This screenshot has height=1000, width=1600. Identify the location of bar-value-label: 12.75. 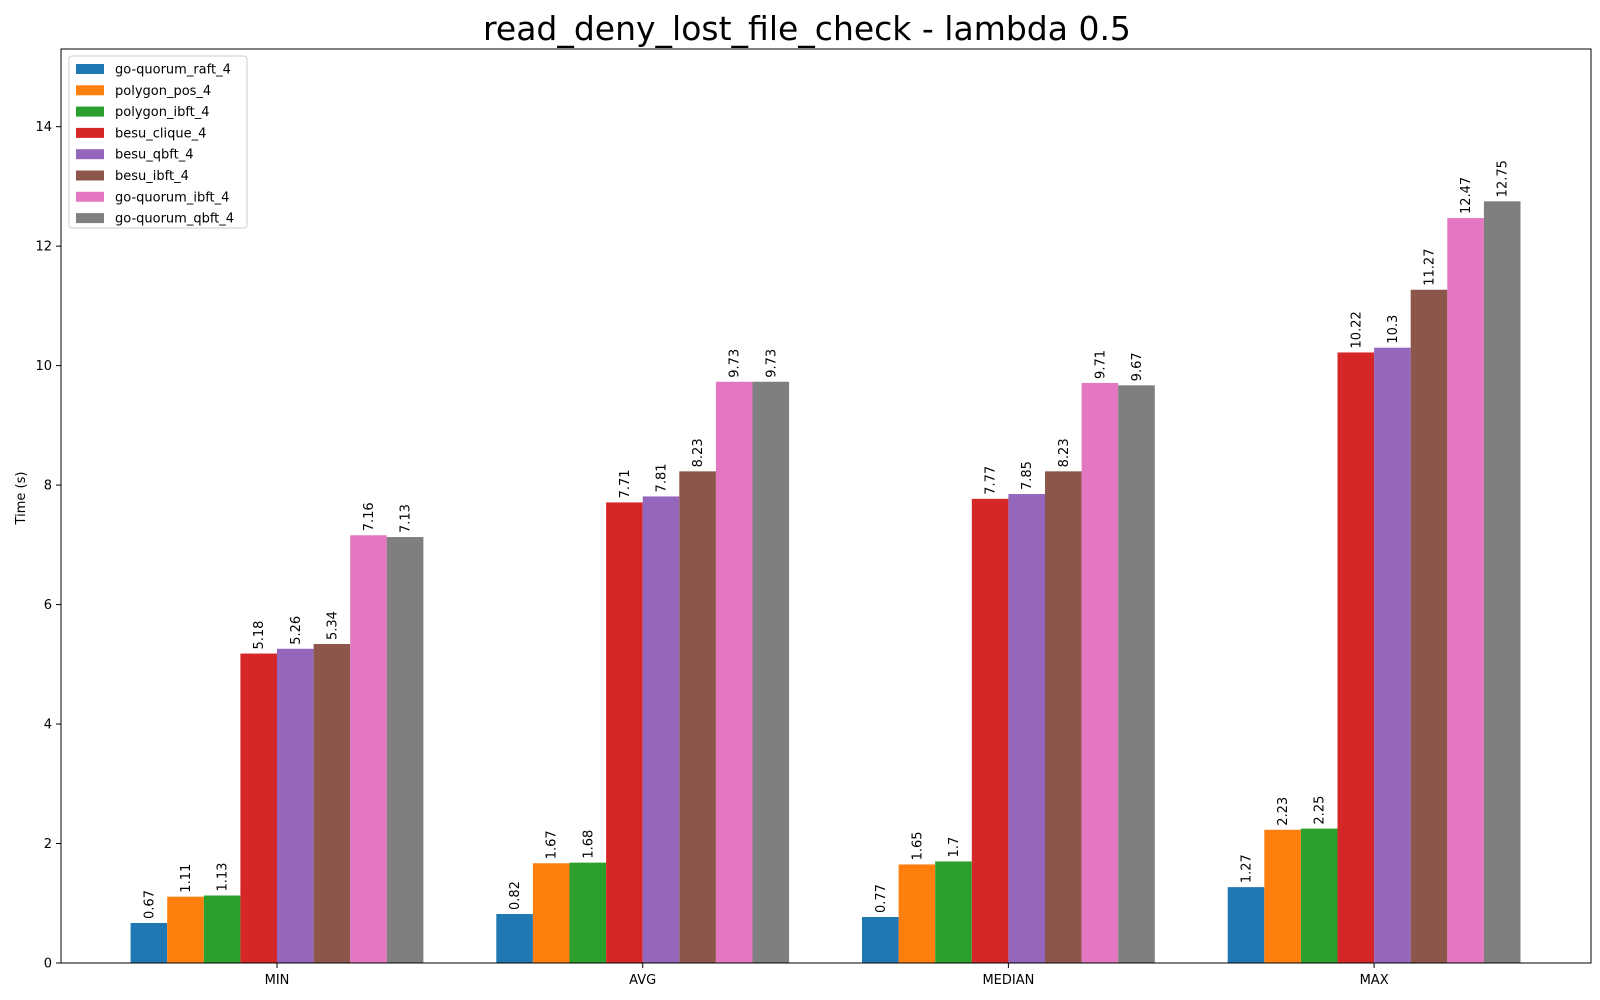
(1503, 178).